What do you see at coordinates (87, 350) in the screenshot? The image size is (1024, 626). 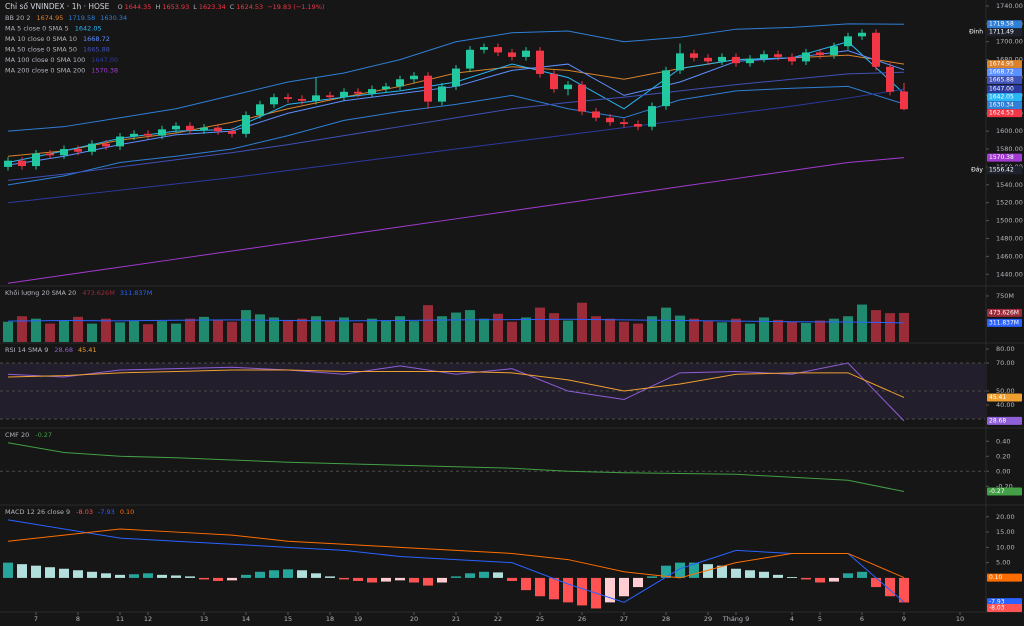 I see `legend-value: 45.41` at bounding box center [87, 350].